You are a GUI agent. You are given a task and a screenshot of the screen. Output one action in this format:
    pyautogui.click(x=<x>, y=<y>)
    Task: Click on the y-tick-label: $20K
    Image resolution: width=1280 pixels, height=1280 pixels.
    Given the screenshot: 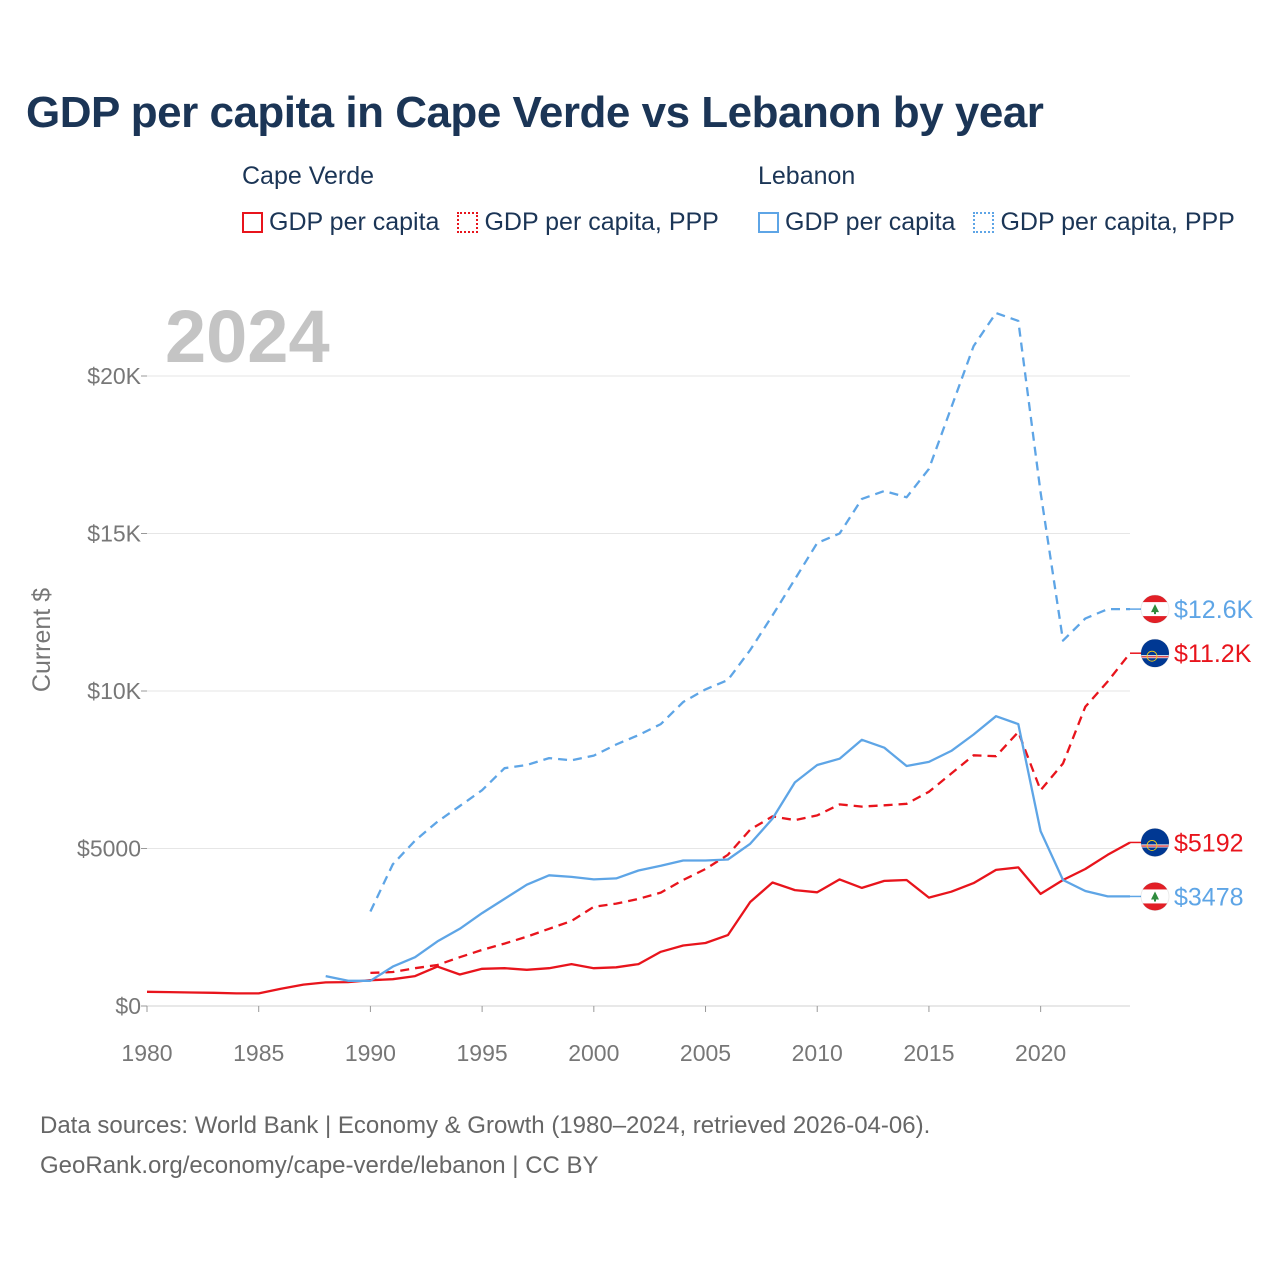 What is the action you would take?
    pyautogui.click(x=114, y=376)
    